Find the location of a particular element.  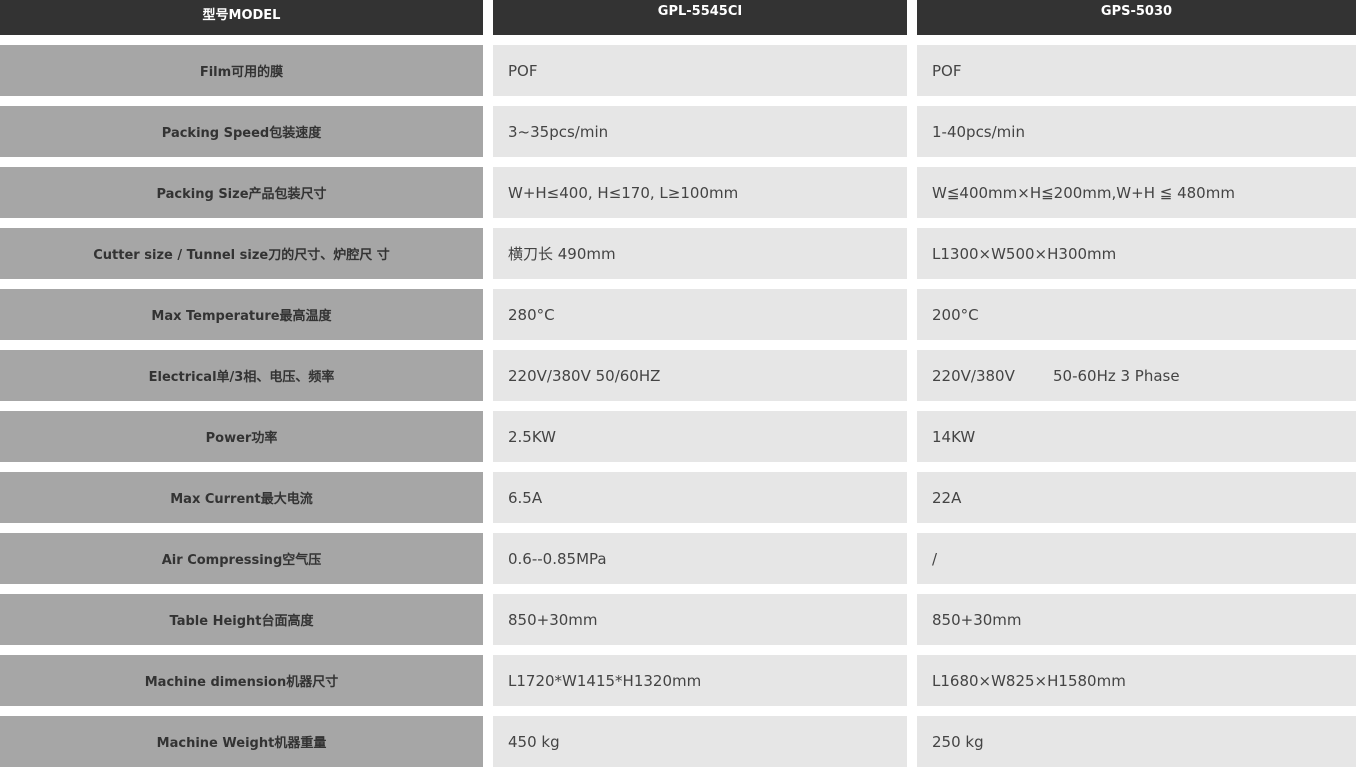

spec-value-model-2: 14KW is located at coordinates (1136, 436).